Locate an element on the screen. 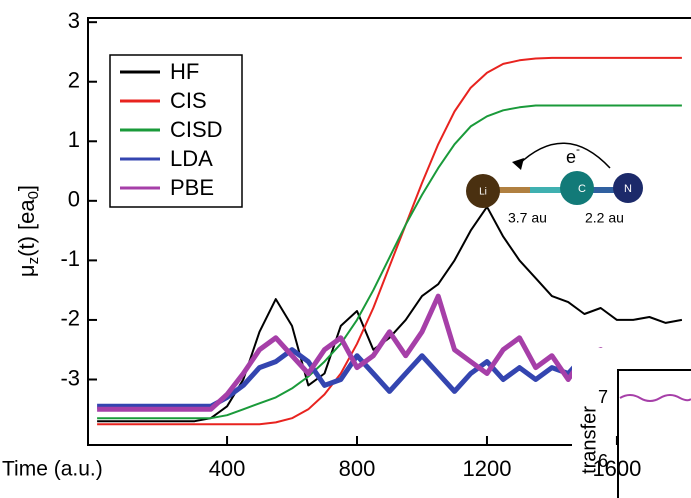 The width and height of the screenshot is (691, 498). y-tick-label: 3 is located at coordinates (74, 20).